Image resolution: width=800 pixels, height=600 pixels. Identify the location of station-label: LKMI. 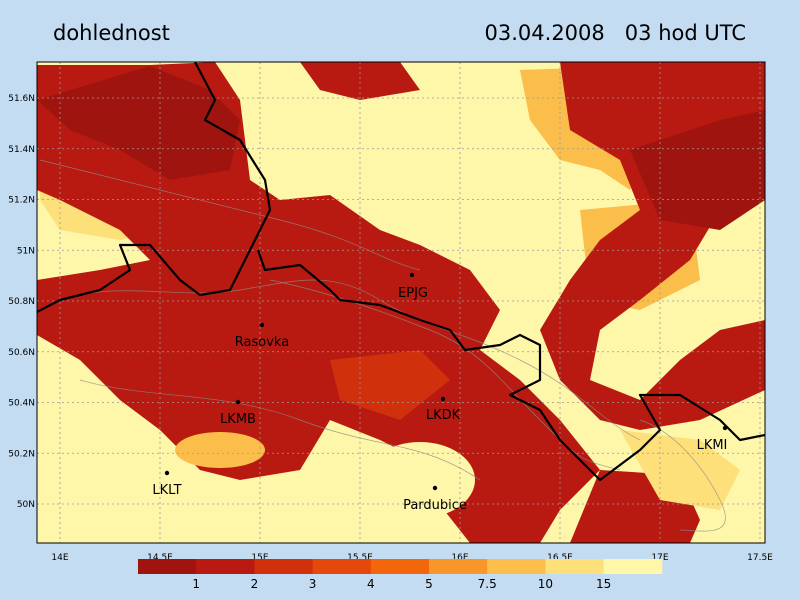
(712, 445).